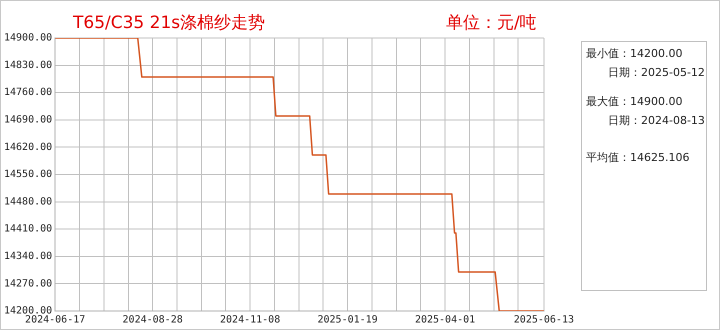 This screenshot has width=720, height=330. What do you see at coordinates (28, 147) in the screenshot?
I see `y-tick-label: 14620.00` at bounding box center [28, 147].